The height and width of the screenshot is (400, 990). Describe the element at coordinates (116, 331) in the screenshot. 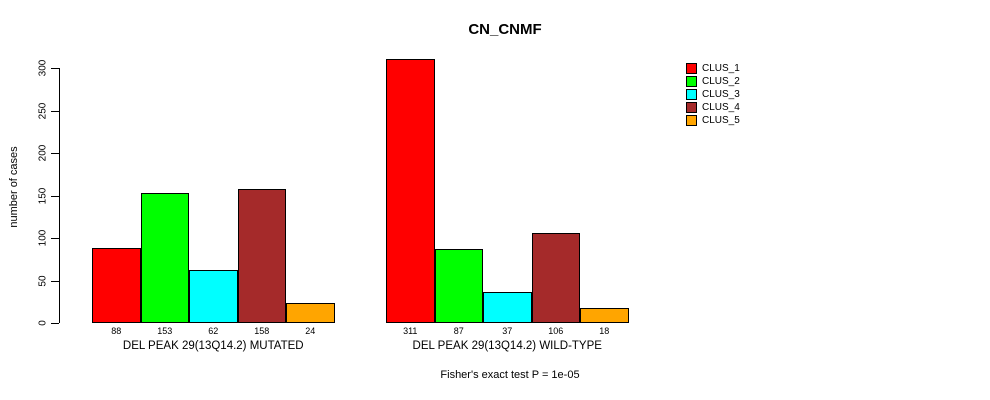

I see `bar-value-label: 88` at that location.